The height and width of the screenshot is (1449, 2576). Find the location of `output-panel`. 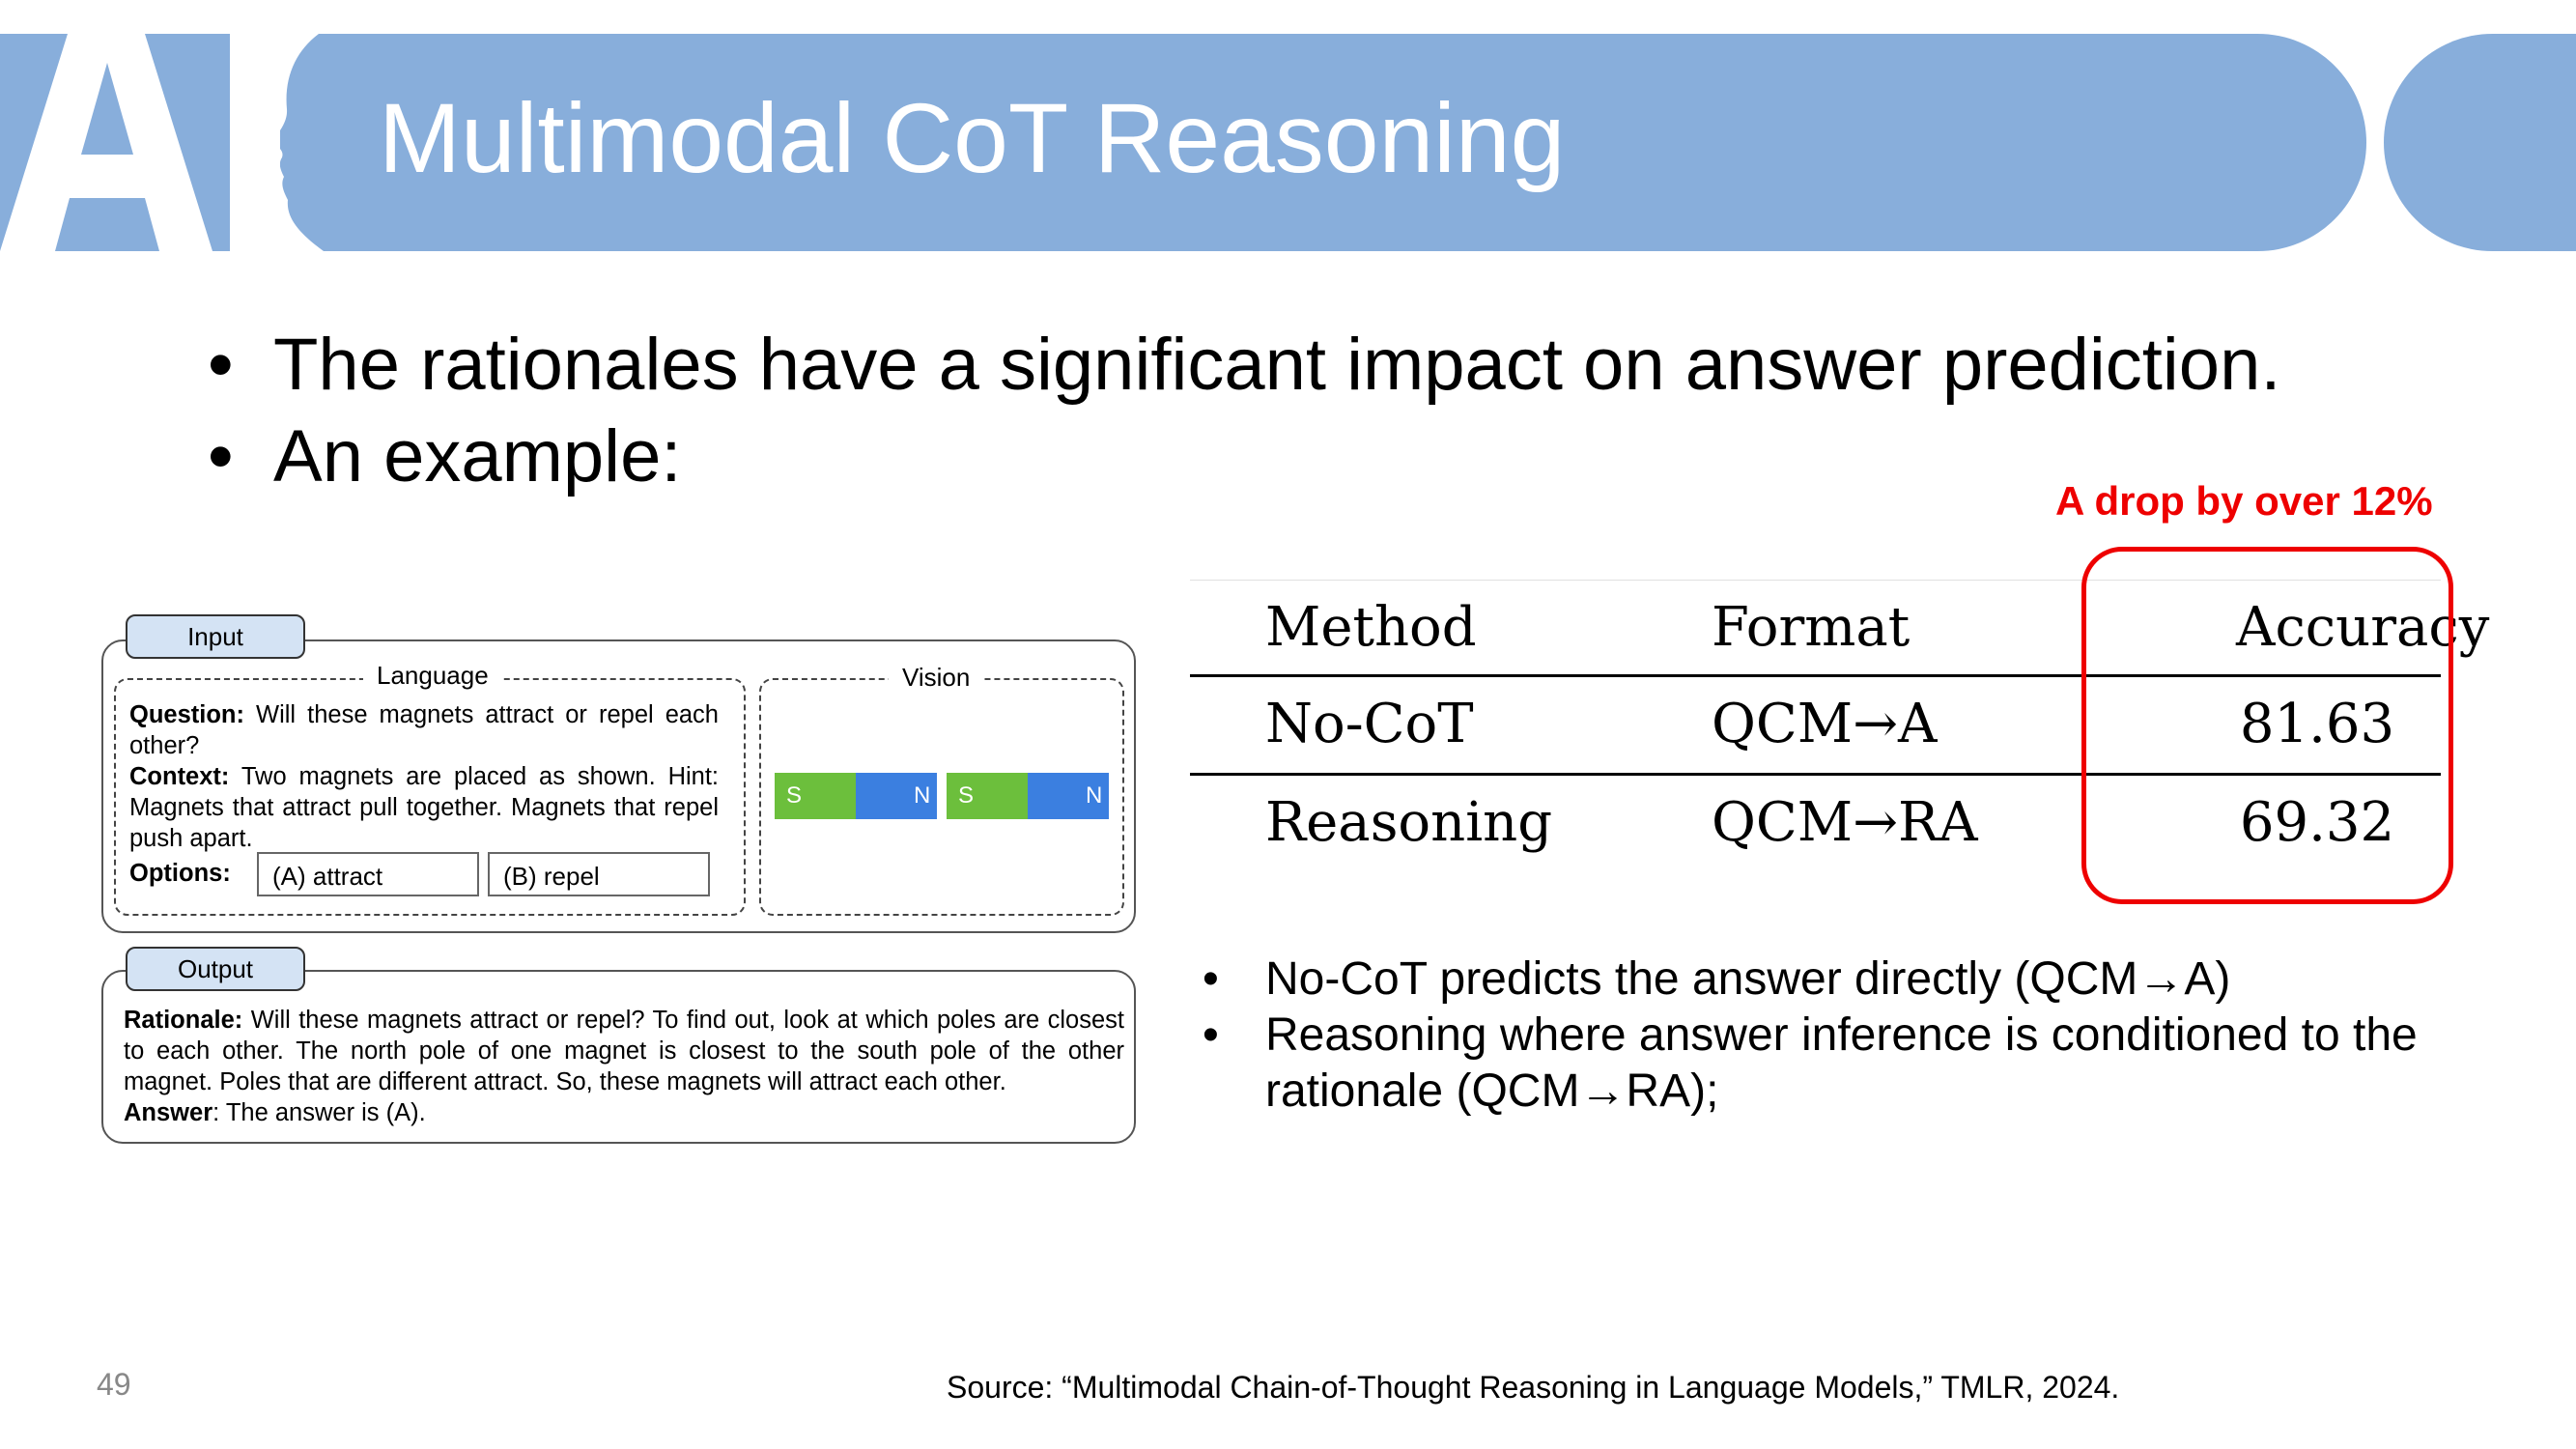

output-panel is located at coordinates (618, 1057).